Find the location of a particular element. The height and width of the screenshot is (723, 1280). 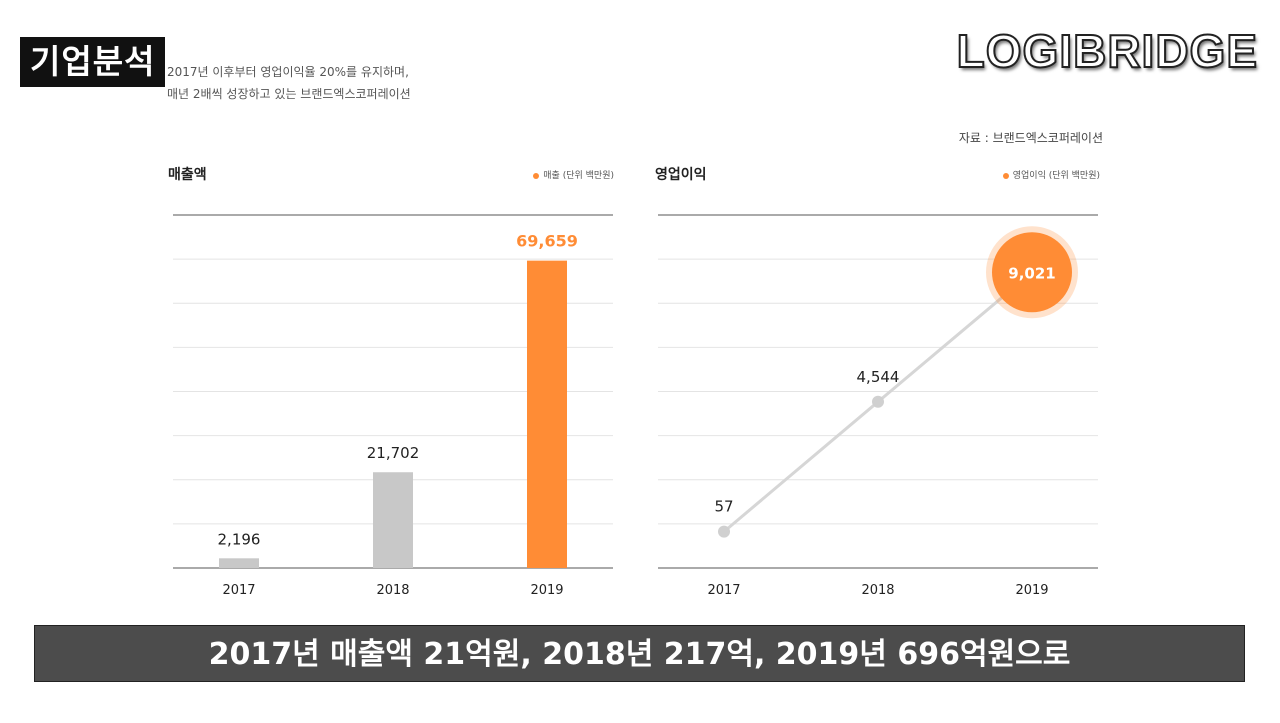

point-value-label: 9,021 is located at coordinates (1031, 273).